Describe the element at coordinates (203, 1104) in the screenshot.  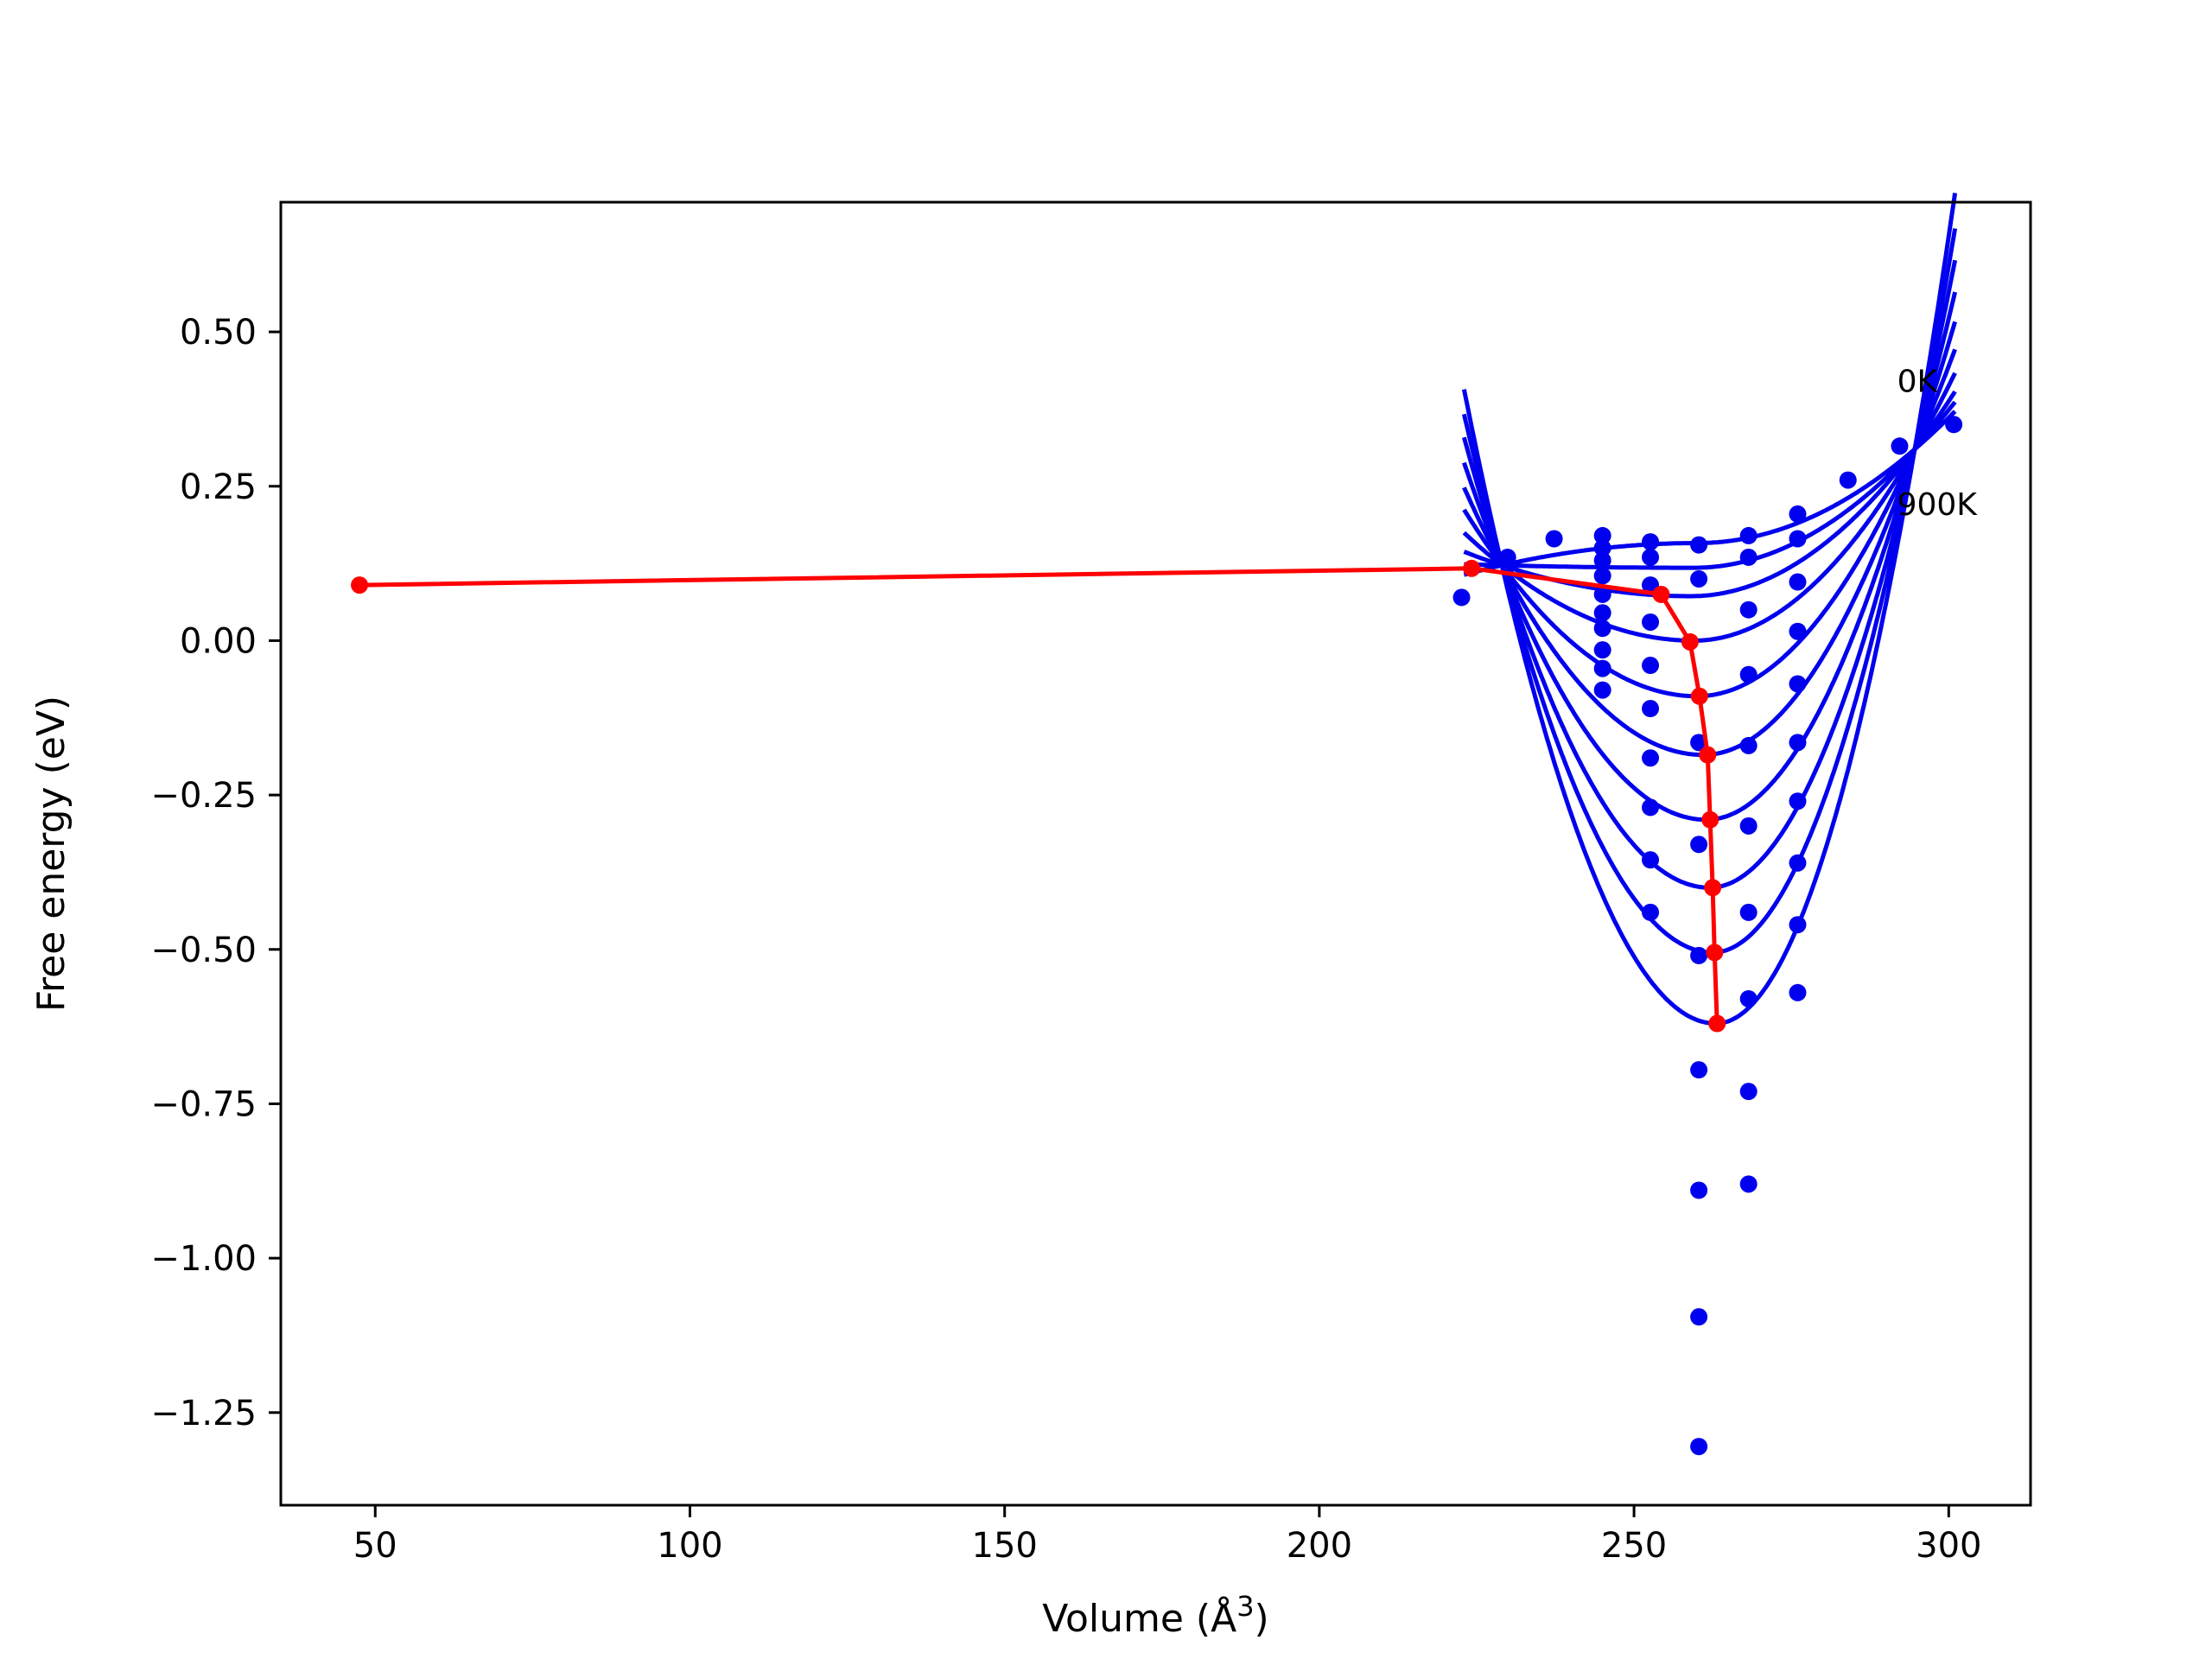
I see `y-tick-label: −0.75` at that location.